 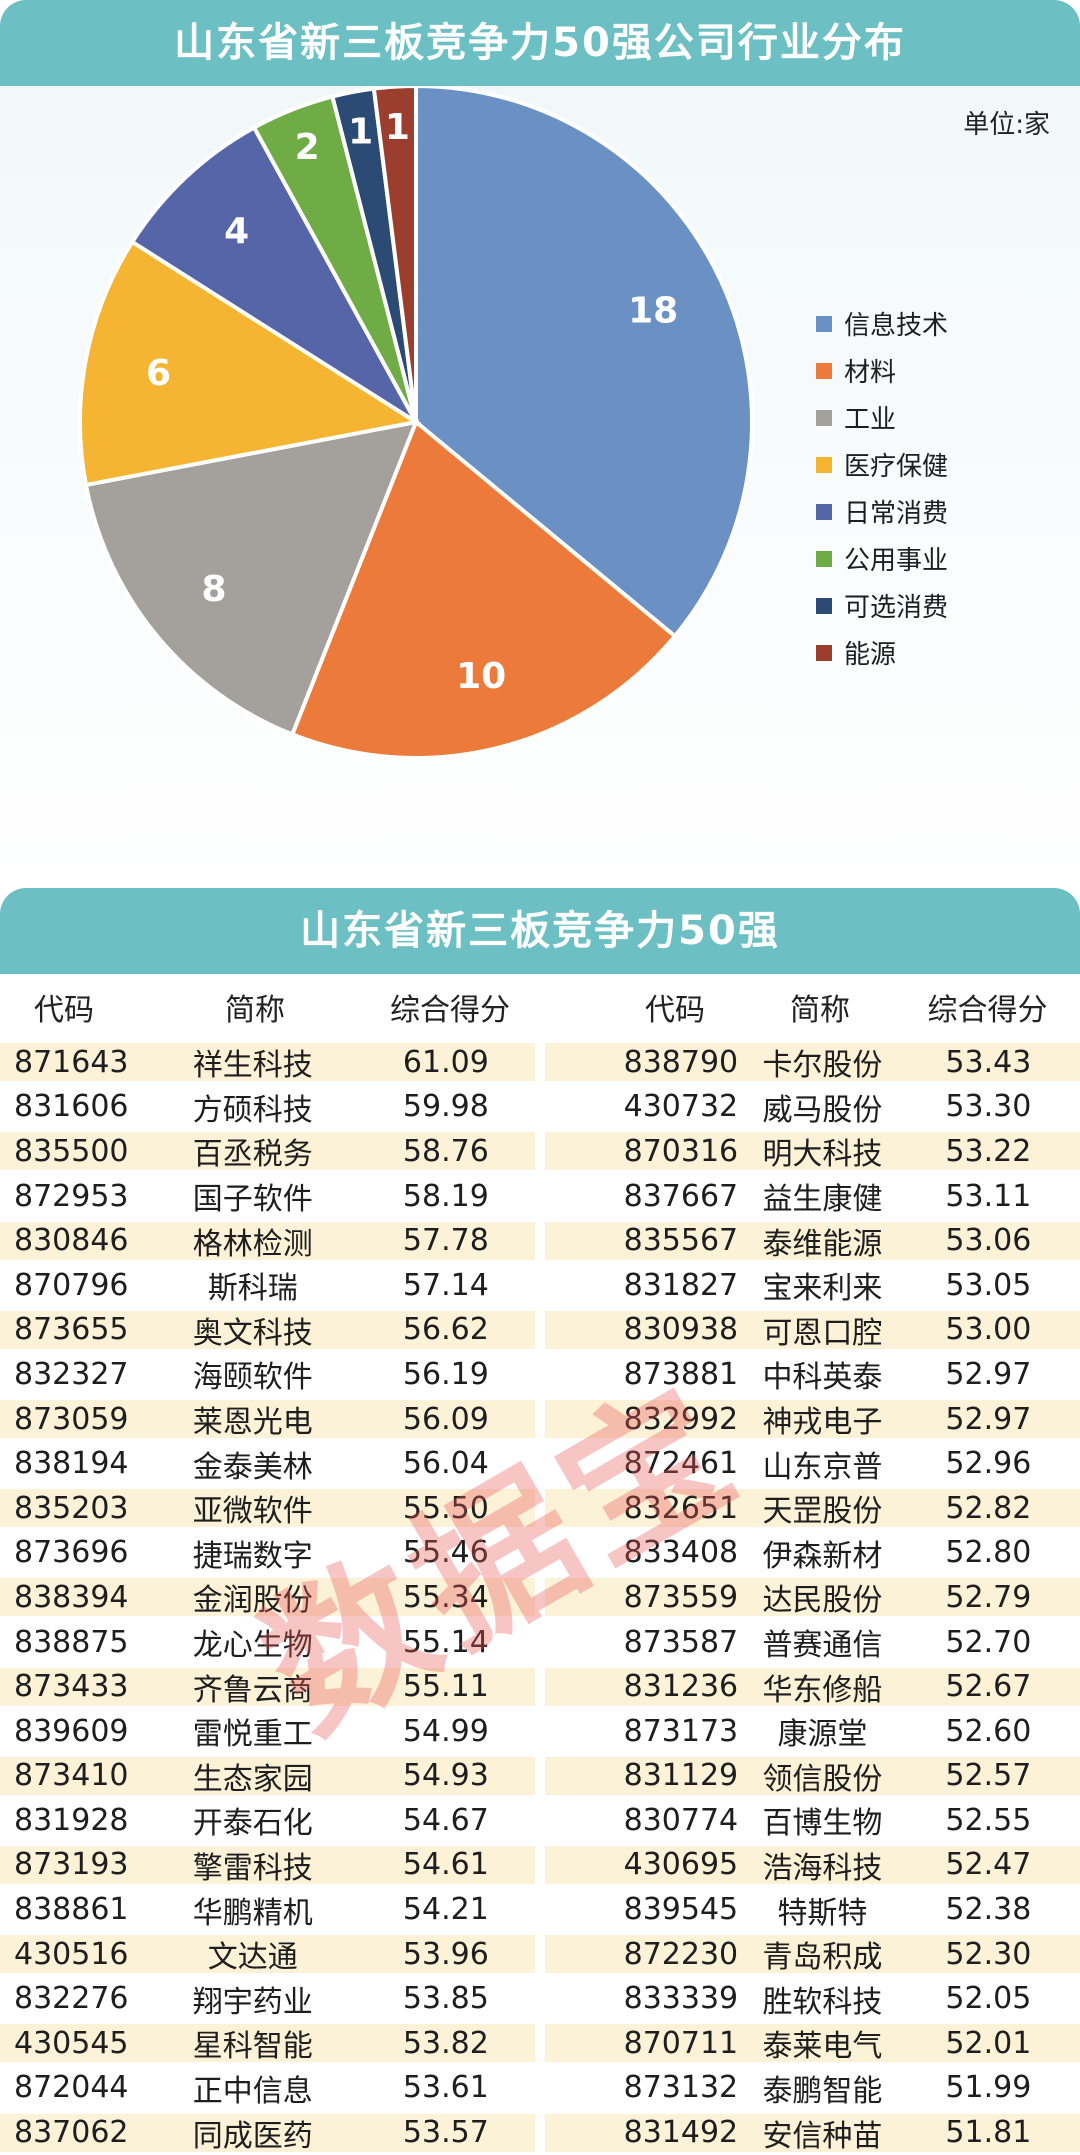 What do you see at coordinates (882, 652) in the screenshot?
I see `legend-item: 能源` at bounding box center [882, 652].